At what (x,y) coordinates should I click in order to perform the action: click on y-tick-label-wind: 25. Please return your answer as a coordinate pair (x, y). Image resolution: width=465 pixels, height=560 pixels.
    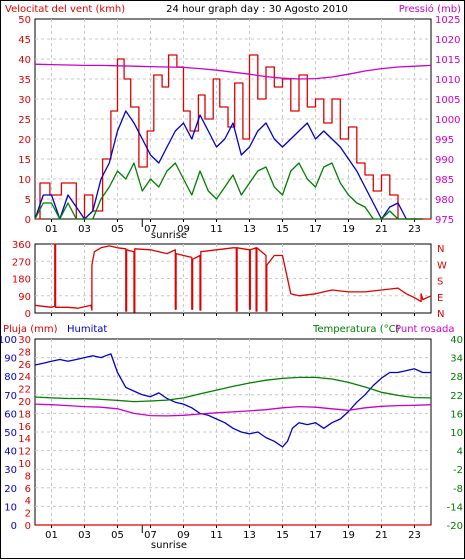
    Looking at the image, I should click on (24, 120).